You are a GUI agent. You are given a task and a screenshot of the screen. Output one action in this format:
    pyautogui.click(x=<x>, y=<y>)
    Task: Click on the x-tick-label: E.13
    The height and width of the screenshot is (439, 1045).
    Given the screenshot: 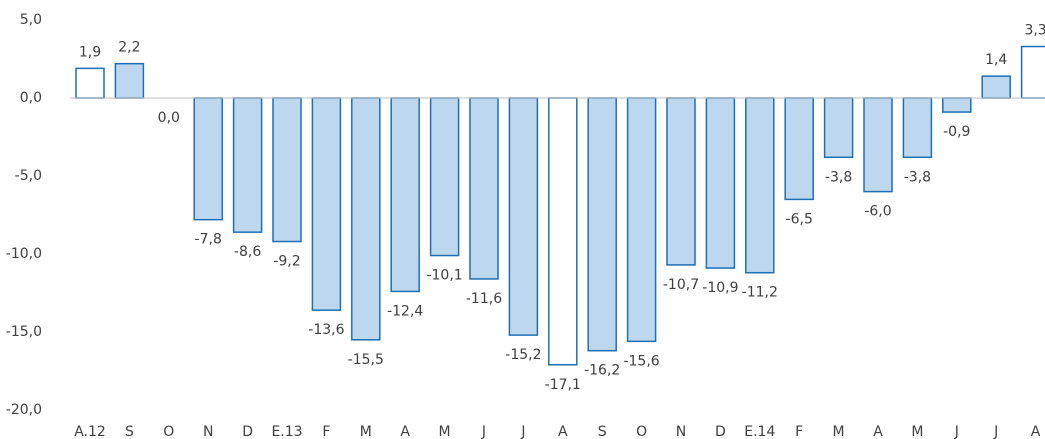 What is the action you would take?
    pyautogui.click(x=286, y=431)
    